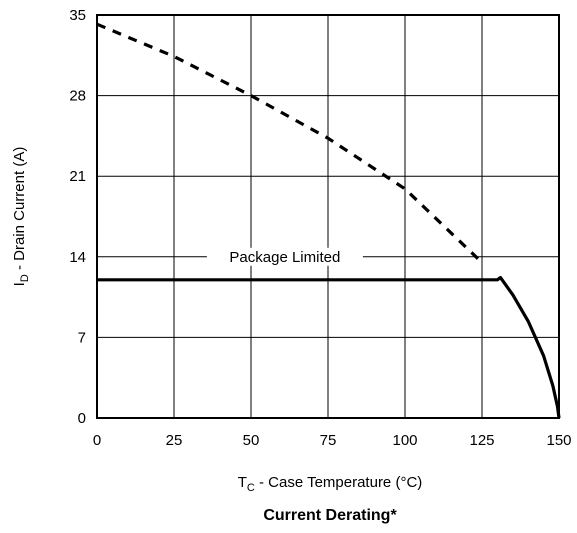 The height and width of the screenshot is (533, 577). What do you see at coordinates (77, 15) in the screenshot?
I see `y-tick-label: 35` at bounding box center [77, 15].